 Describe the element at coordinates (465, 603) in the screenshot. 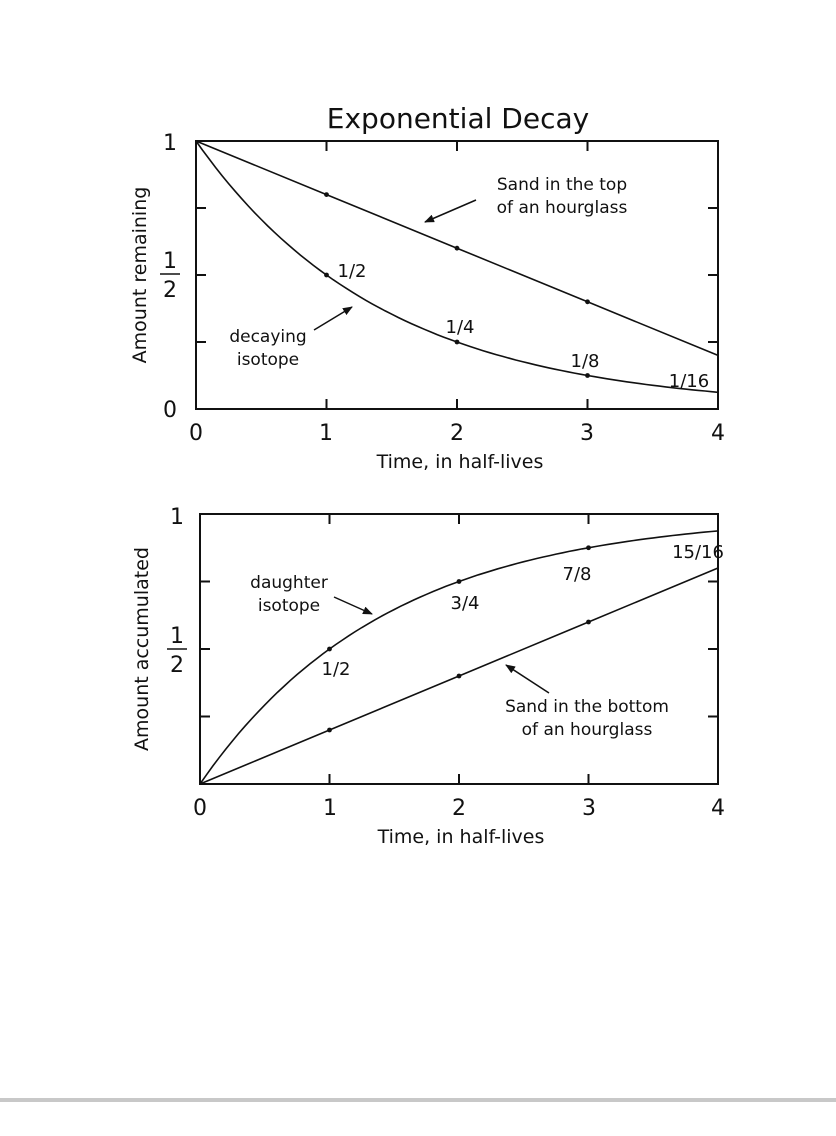

I see `point-label-three-quarters: 3/4` at that location.